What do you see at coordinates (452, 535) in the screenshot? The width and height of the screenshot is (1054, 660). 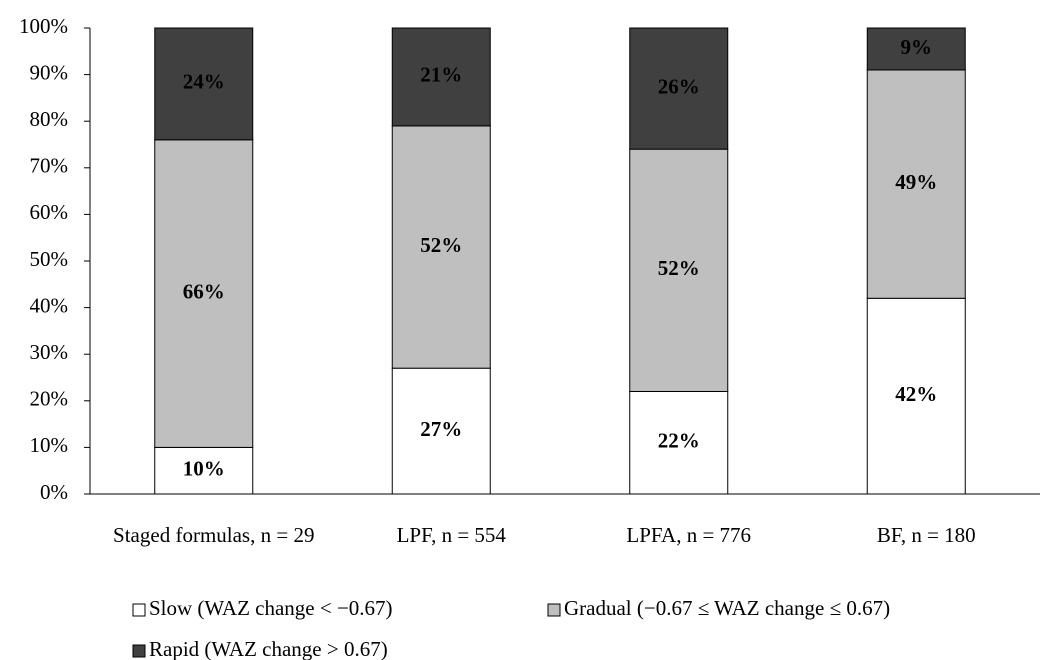 I see `x-tick-label: LPF, n = 554` at bounding box center [452, 535].